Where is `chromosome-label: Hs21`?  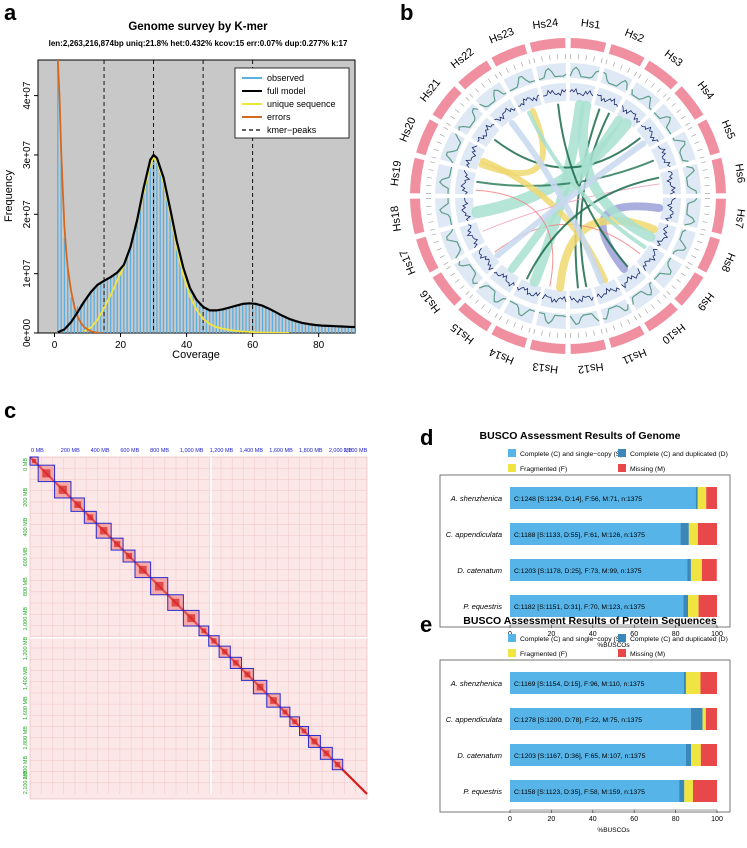
chromosome-label: Hs21 is located at coordinates (430, 91).